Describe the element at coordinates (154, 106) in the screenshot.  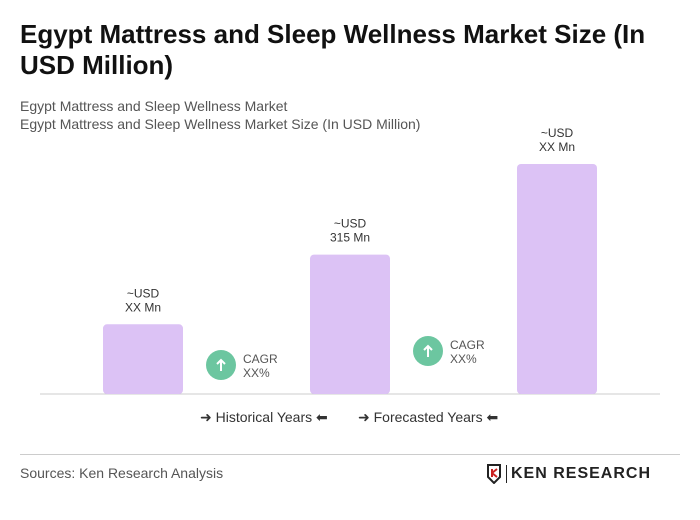
I see `subtitle: Egypt Mattress and Sleep Wellness Market` at that location.